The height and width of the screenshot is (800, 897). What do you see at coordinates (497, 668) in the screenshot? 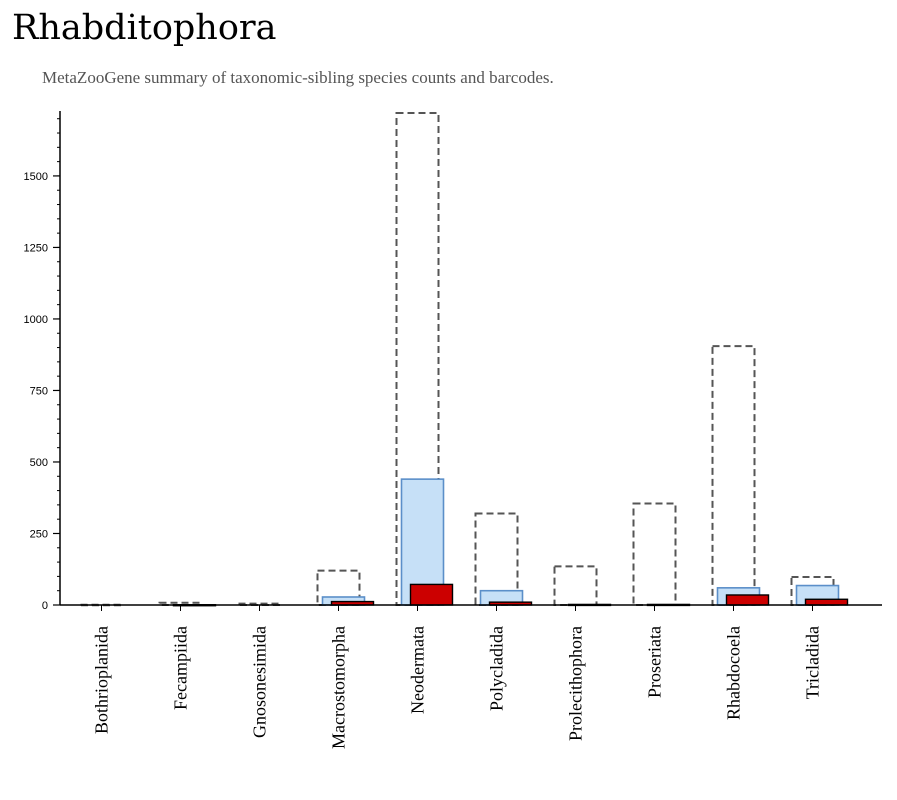
I see `x-tick-label: Polycladida` at bounding box center [497, 668].